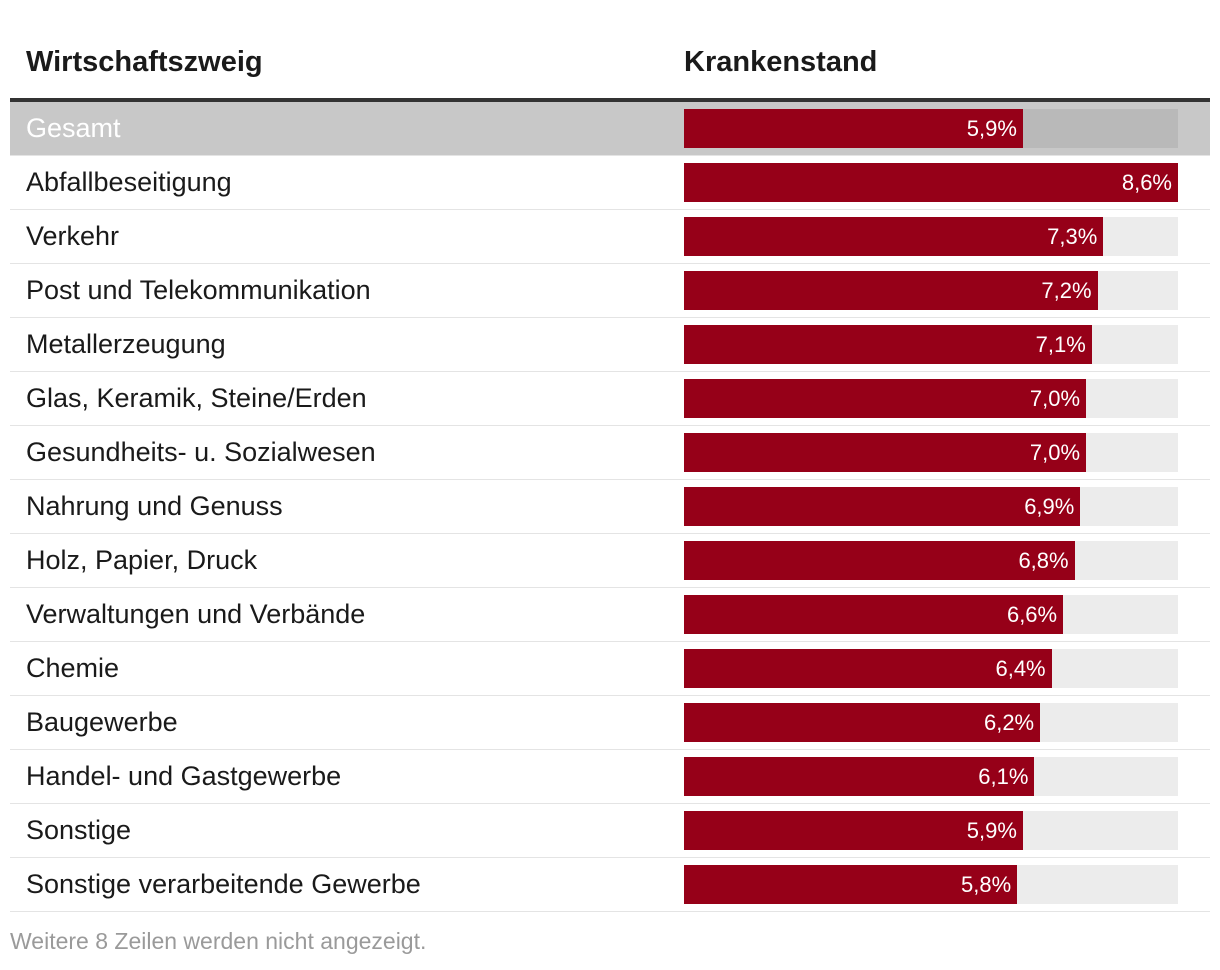 This screenshot has height=970, width=1220. What do you see at coordinates (781, 62) in the screenshot?
I see `column-header-sick-rate: Krankenstand` at bounding box center [781, 62].